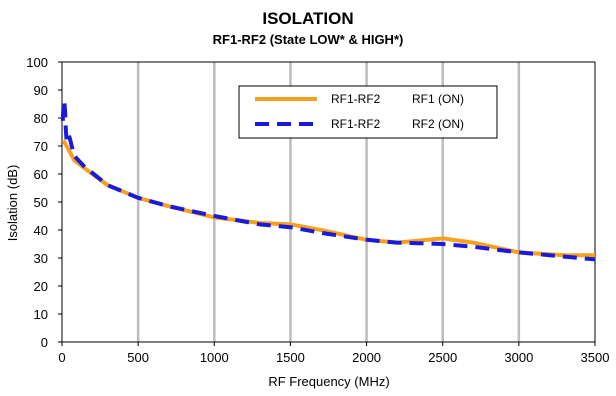 This screenshot has width=616, height=396. What do you see at coordinates (37, 62) in the screenshot?
I see `y-tick-label: 100` at bounding box center [37, 62].